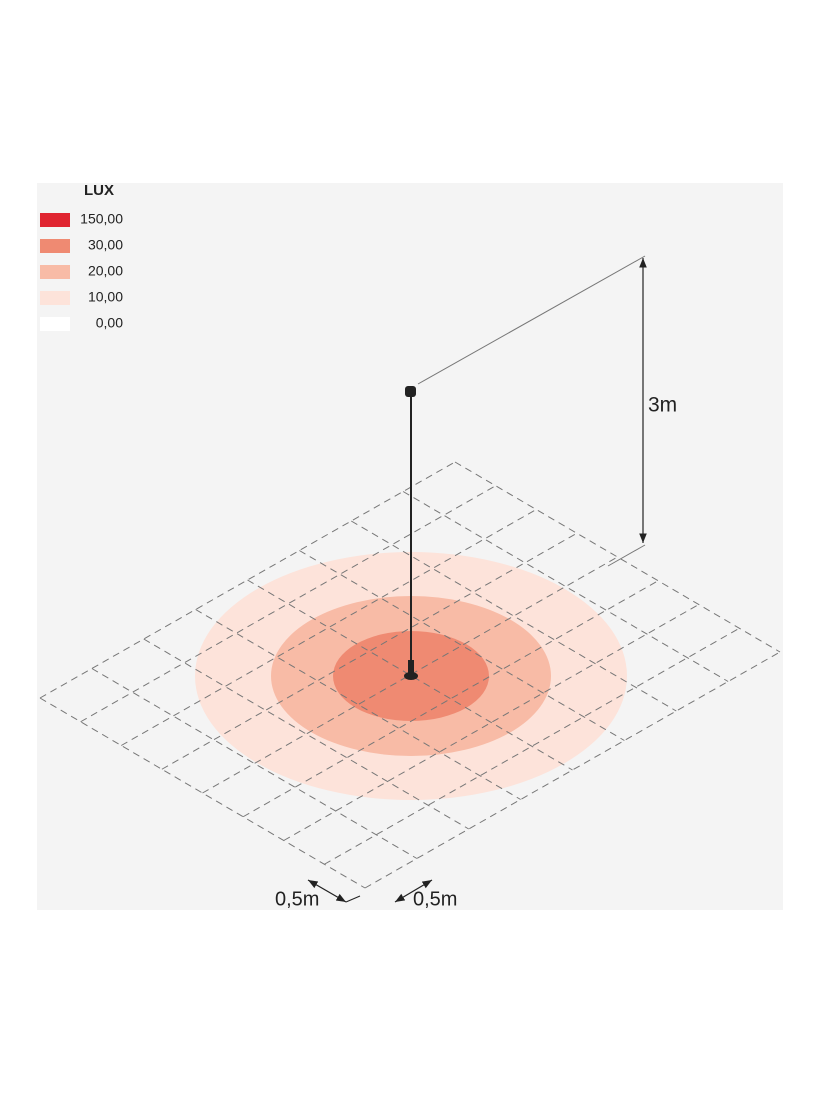  Describe the element at coordinates (297, 899) in the screenshot. I see `grid-x-label: 0,5m` at that location.